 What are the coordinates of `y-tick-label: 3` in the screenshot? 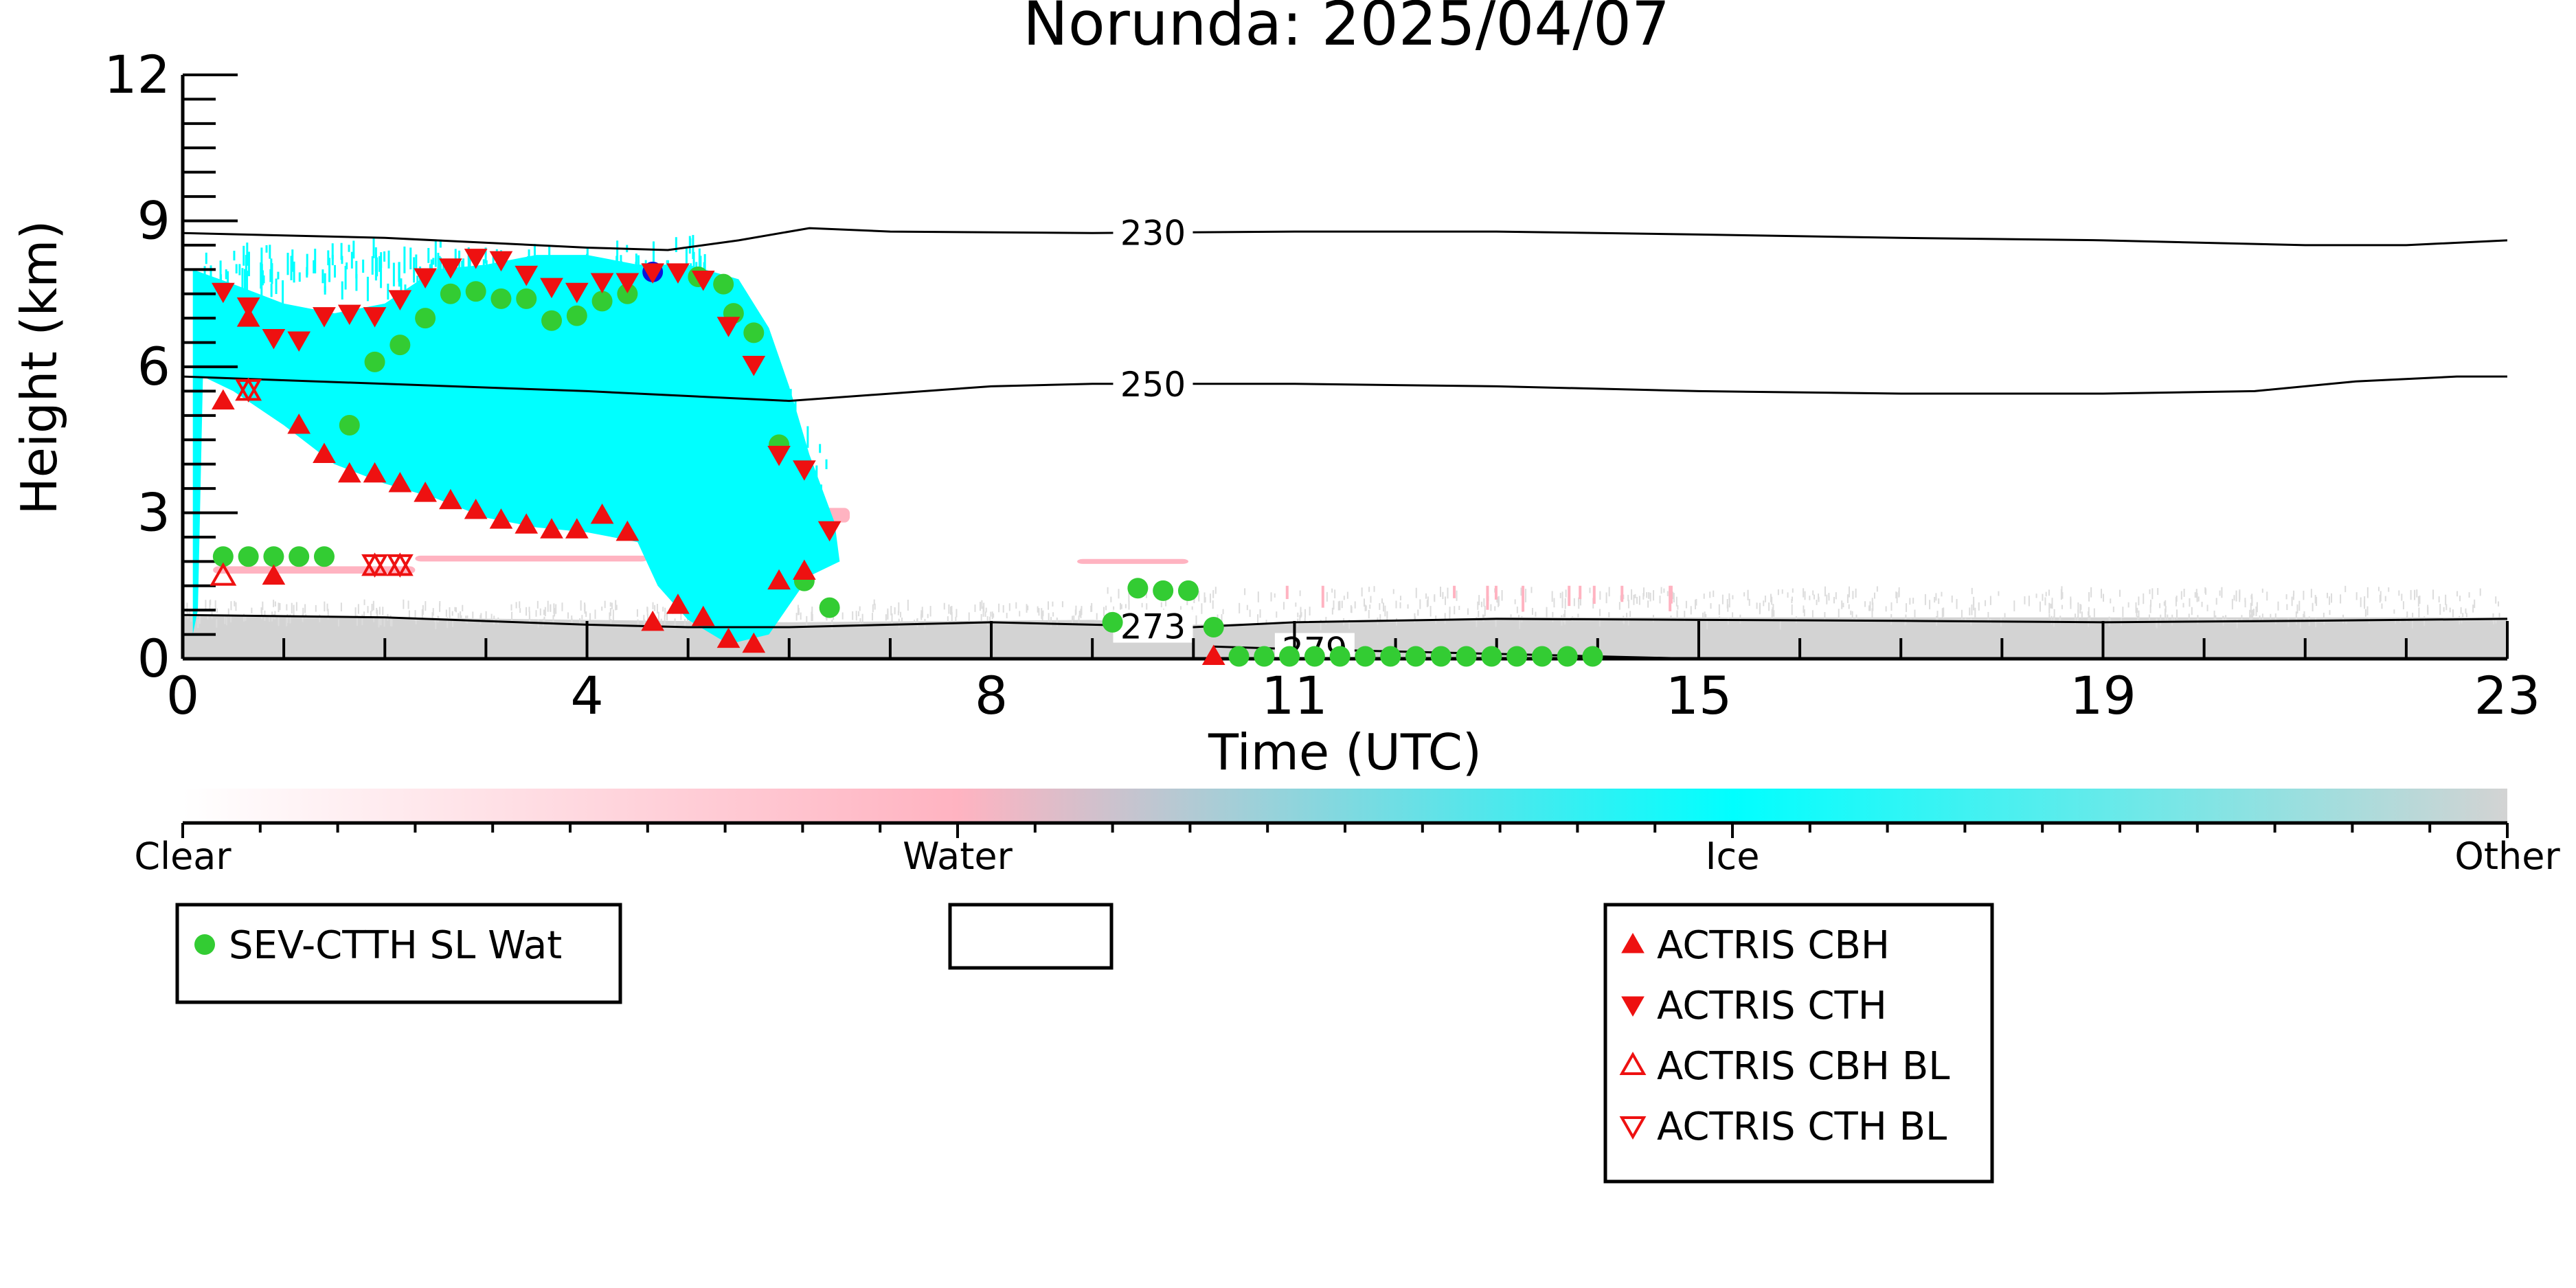 It's located at (153, 512).